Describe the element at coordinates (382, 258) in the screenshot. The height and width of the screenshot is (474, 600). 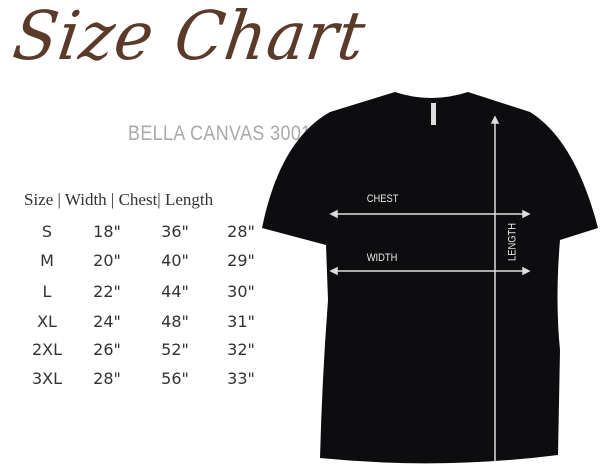
I see `width-label: WIDTH` at that location.